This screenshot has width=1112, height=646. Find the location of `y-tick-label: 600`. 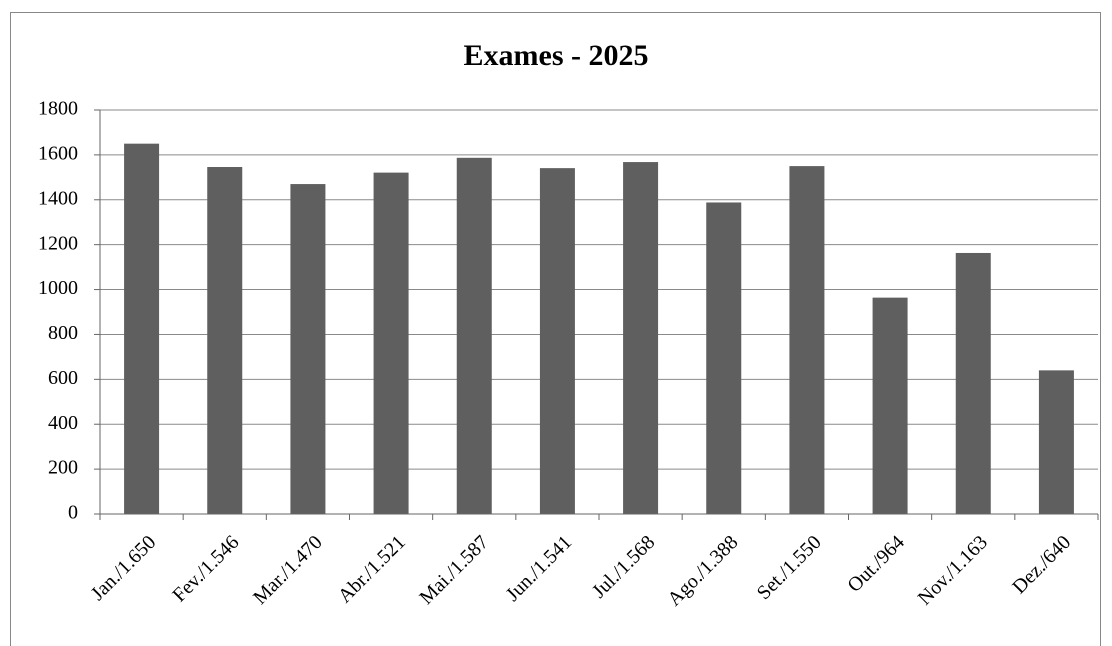

y-tick-label: 600 is located at coordinates (63, 378).